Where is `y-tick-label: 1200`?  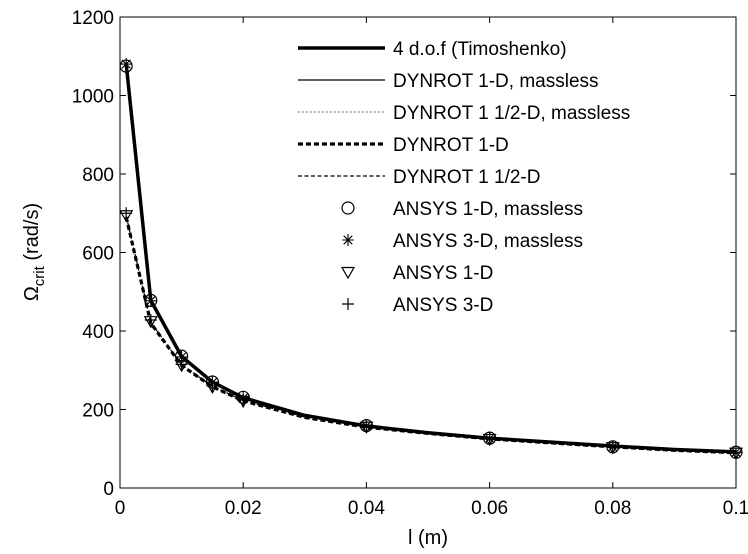 y-tick-label: 1200 is located at coordinates (93, 18).